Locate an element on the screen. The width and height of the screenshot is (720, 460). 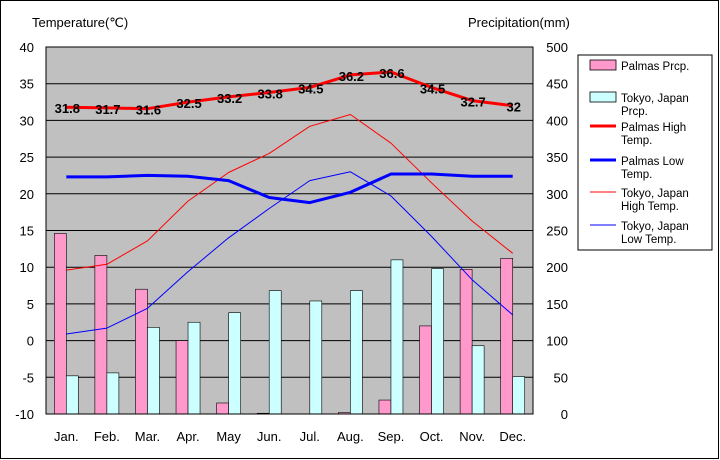
legend-label: Low Temp. is located at coordinates (648, 240).